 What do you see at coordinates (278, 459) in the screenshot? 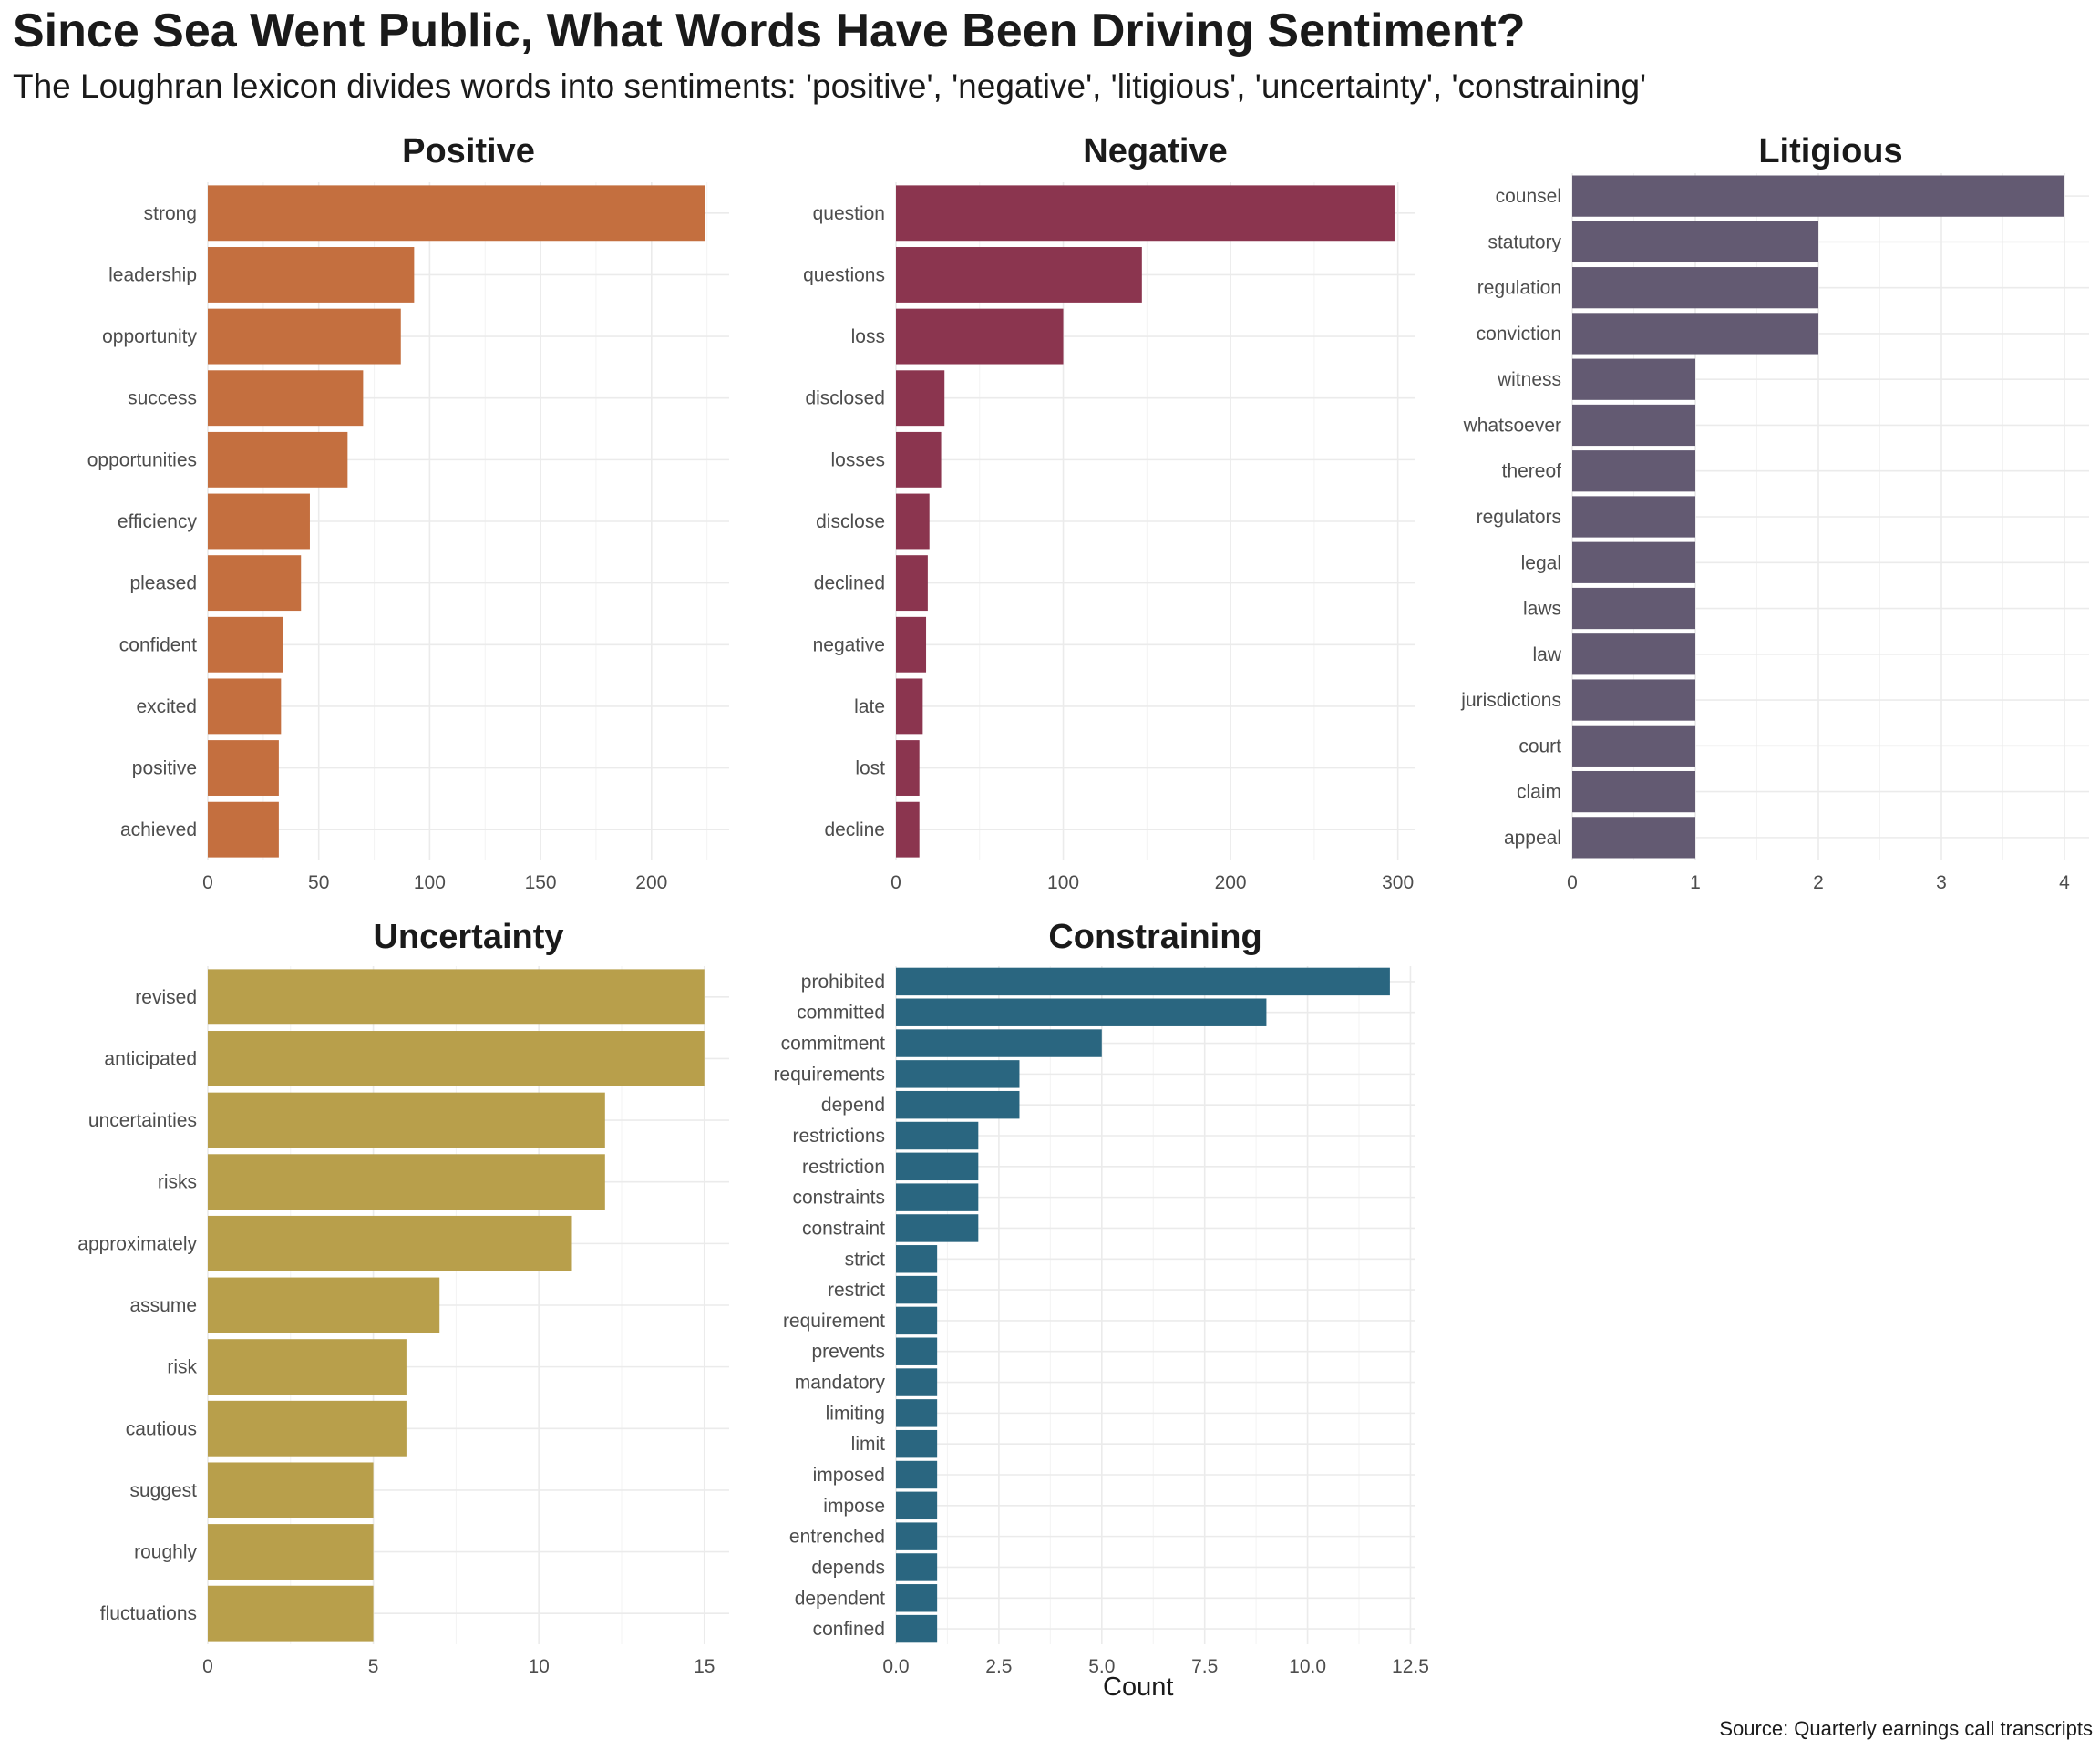
I see `bar-opportunities` at bounding box center [278, 459].